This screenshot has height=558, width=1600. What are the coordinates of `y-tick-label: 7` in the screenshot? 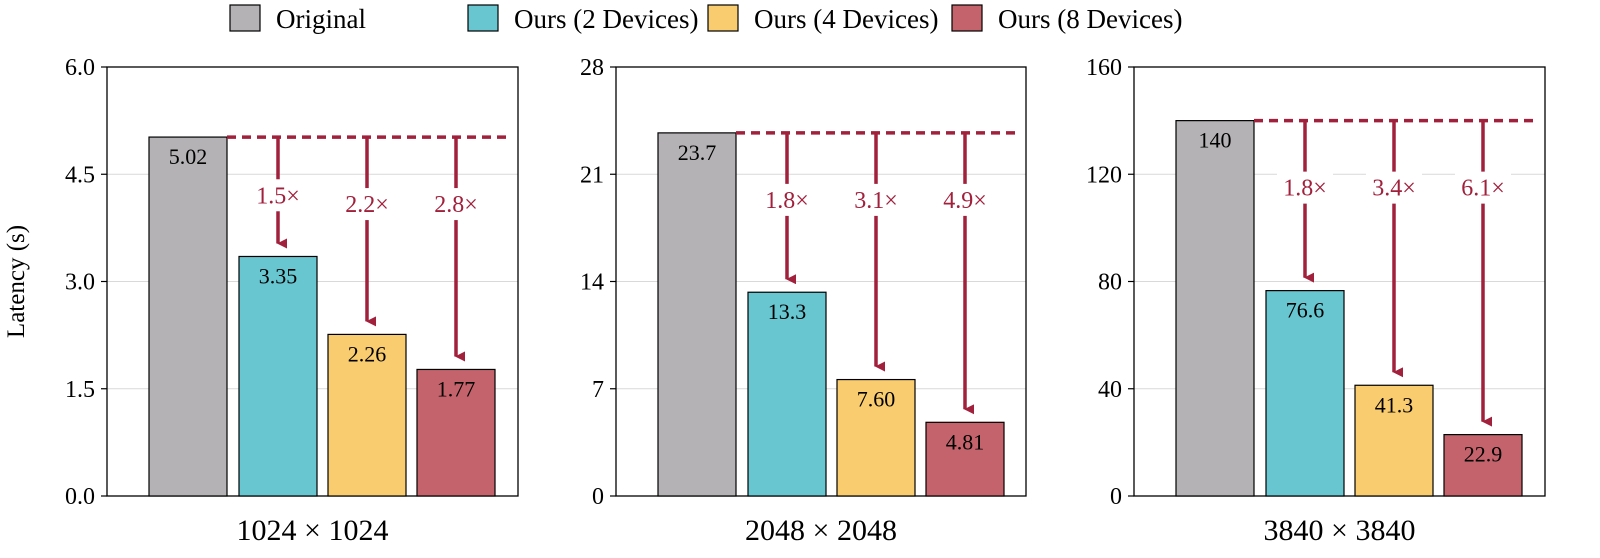 It's located at (598, 390).